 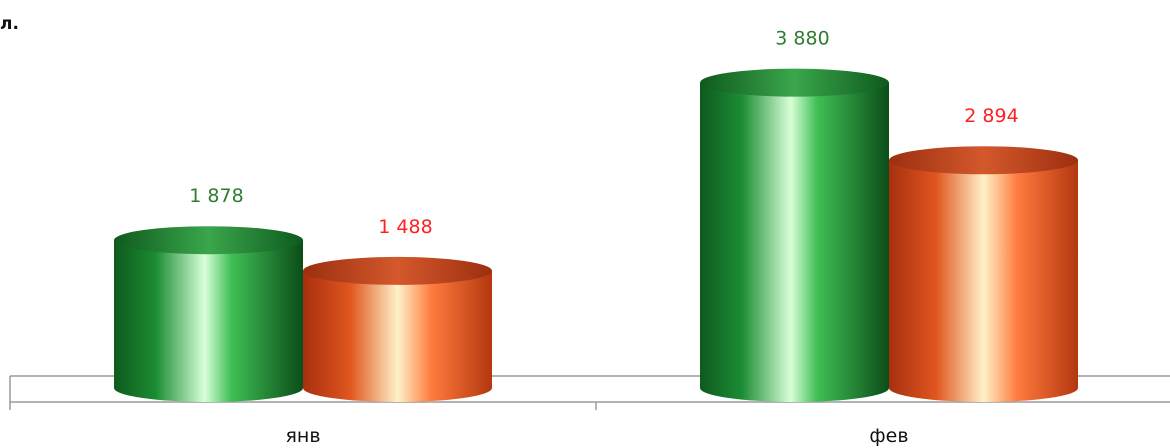 What do you see at coordinates (405, 227) in the screenshot?
I see `data-label-red-янв: 1 488` at bounding box center [405, 227].